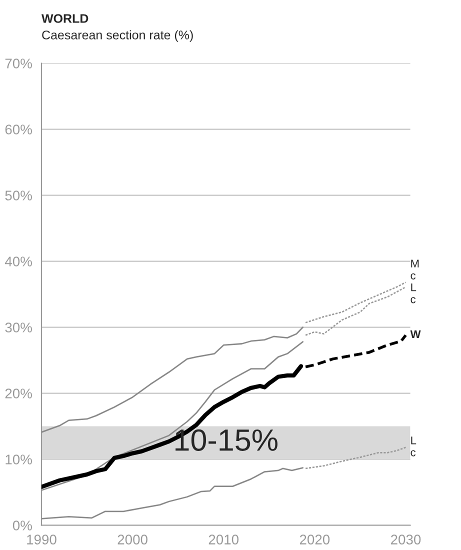 This screenshot has height=550, width=461. I want to click on x-tick-label: 2020, so click(315, 539).